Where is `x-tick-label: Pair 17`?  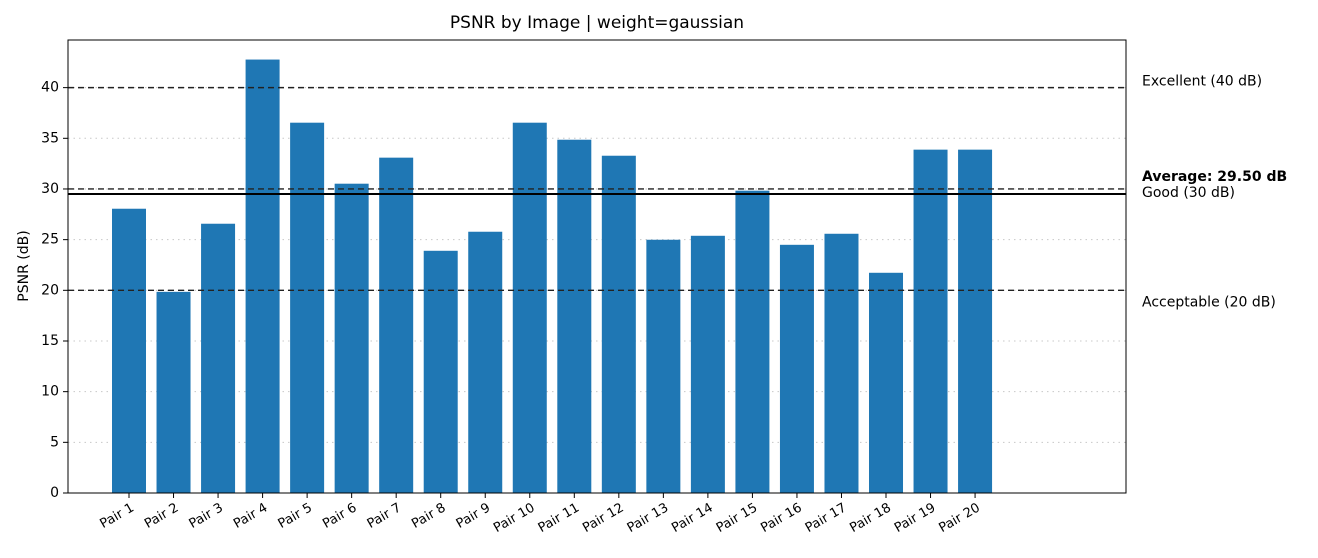 x-tick-label: Pair 17 is located at coordinates (826, 518).